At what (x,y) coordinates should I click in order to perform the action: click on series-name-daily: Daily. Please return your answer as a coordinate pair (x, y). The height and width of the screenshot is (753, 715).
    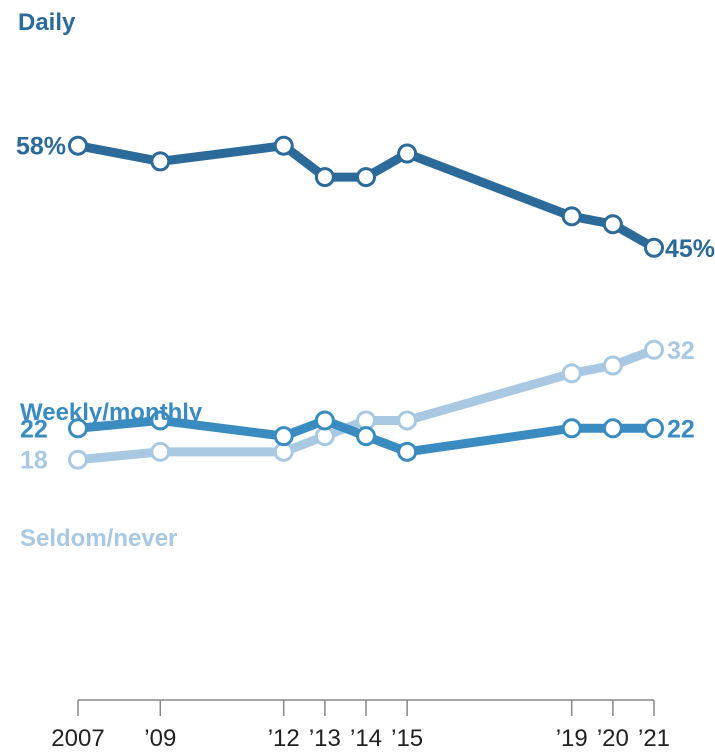
    Looking at the image, I should click on (47, 22).